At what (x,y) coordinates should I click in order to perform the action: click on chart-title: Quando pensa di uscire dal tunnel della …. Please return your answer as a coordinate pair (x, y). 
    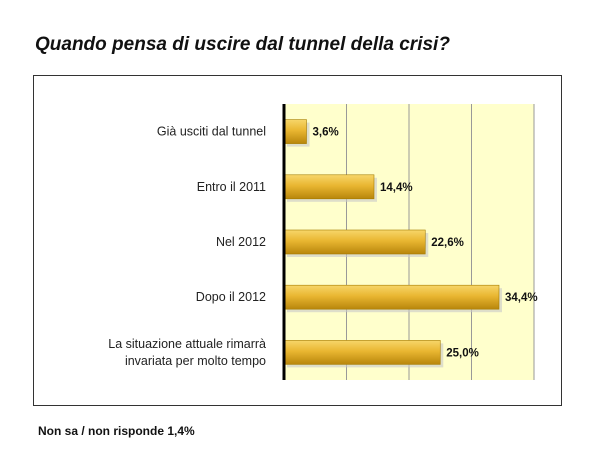
    Looking at the image, I should click on (242, 44).